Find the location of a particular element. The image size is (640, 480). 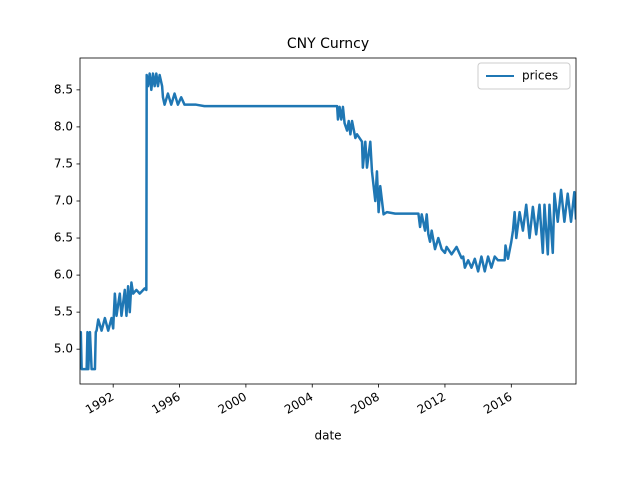

y-tick-label: 7.0 is located at coordinates (63, 200).